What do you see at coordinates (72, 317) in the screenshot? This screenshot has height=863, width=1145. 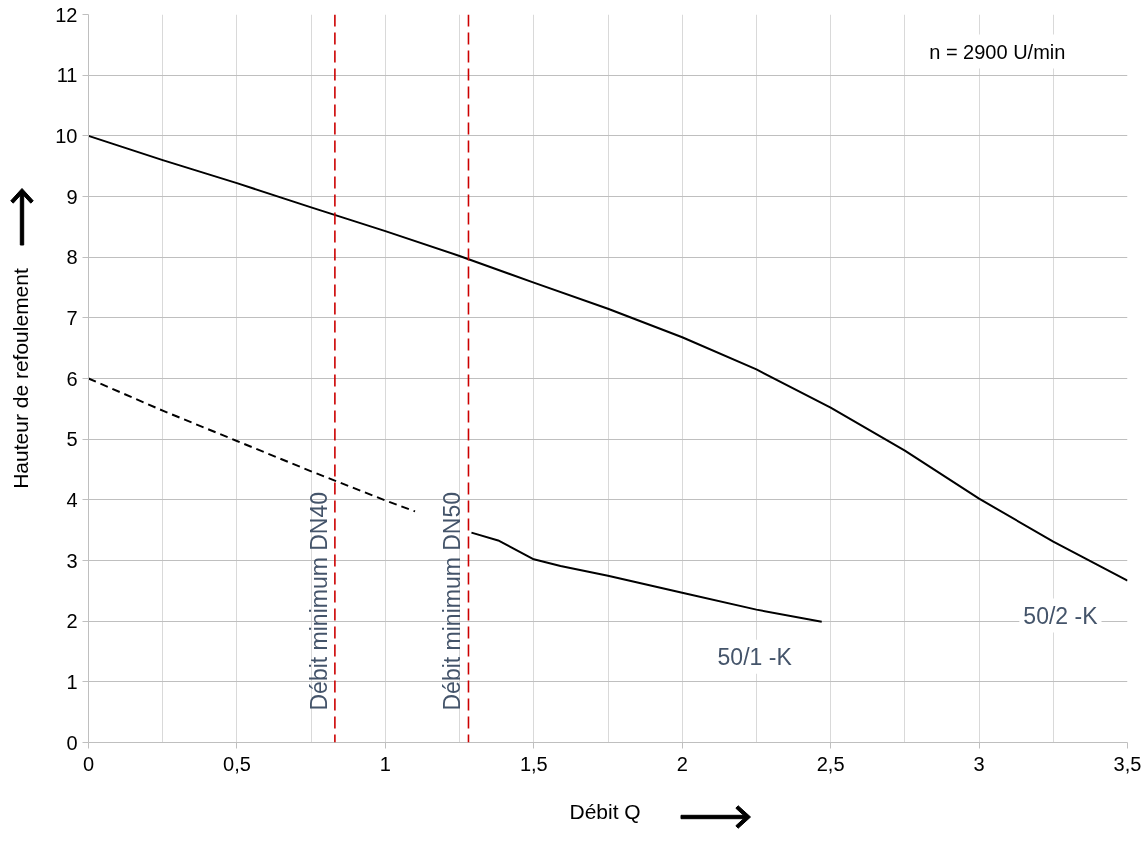 I see `y-tick-label: 7` at bounding box center [72, 317].